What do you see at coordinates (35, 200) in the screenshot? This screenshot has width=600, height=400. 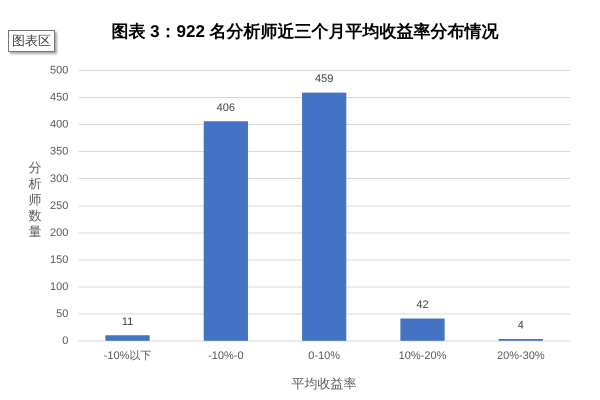 I see `y-axis-title: 分析师数量` at bounding box center [35, 200].